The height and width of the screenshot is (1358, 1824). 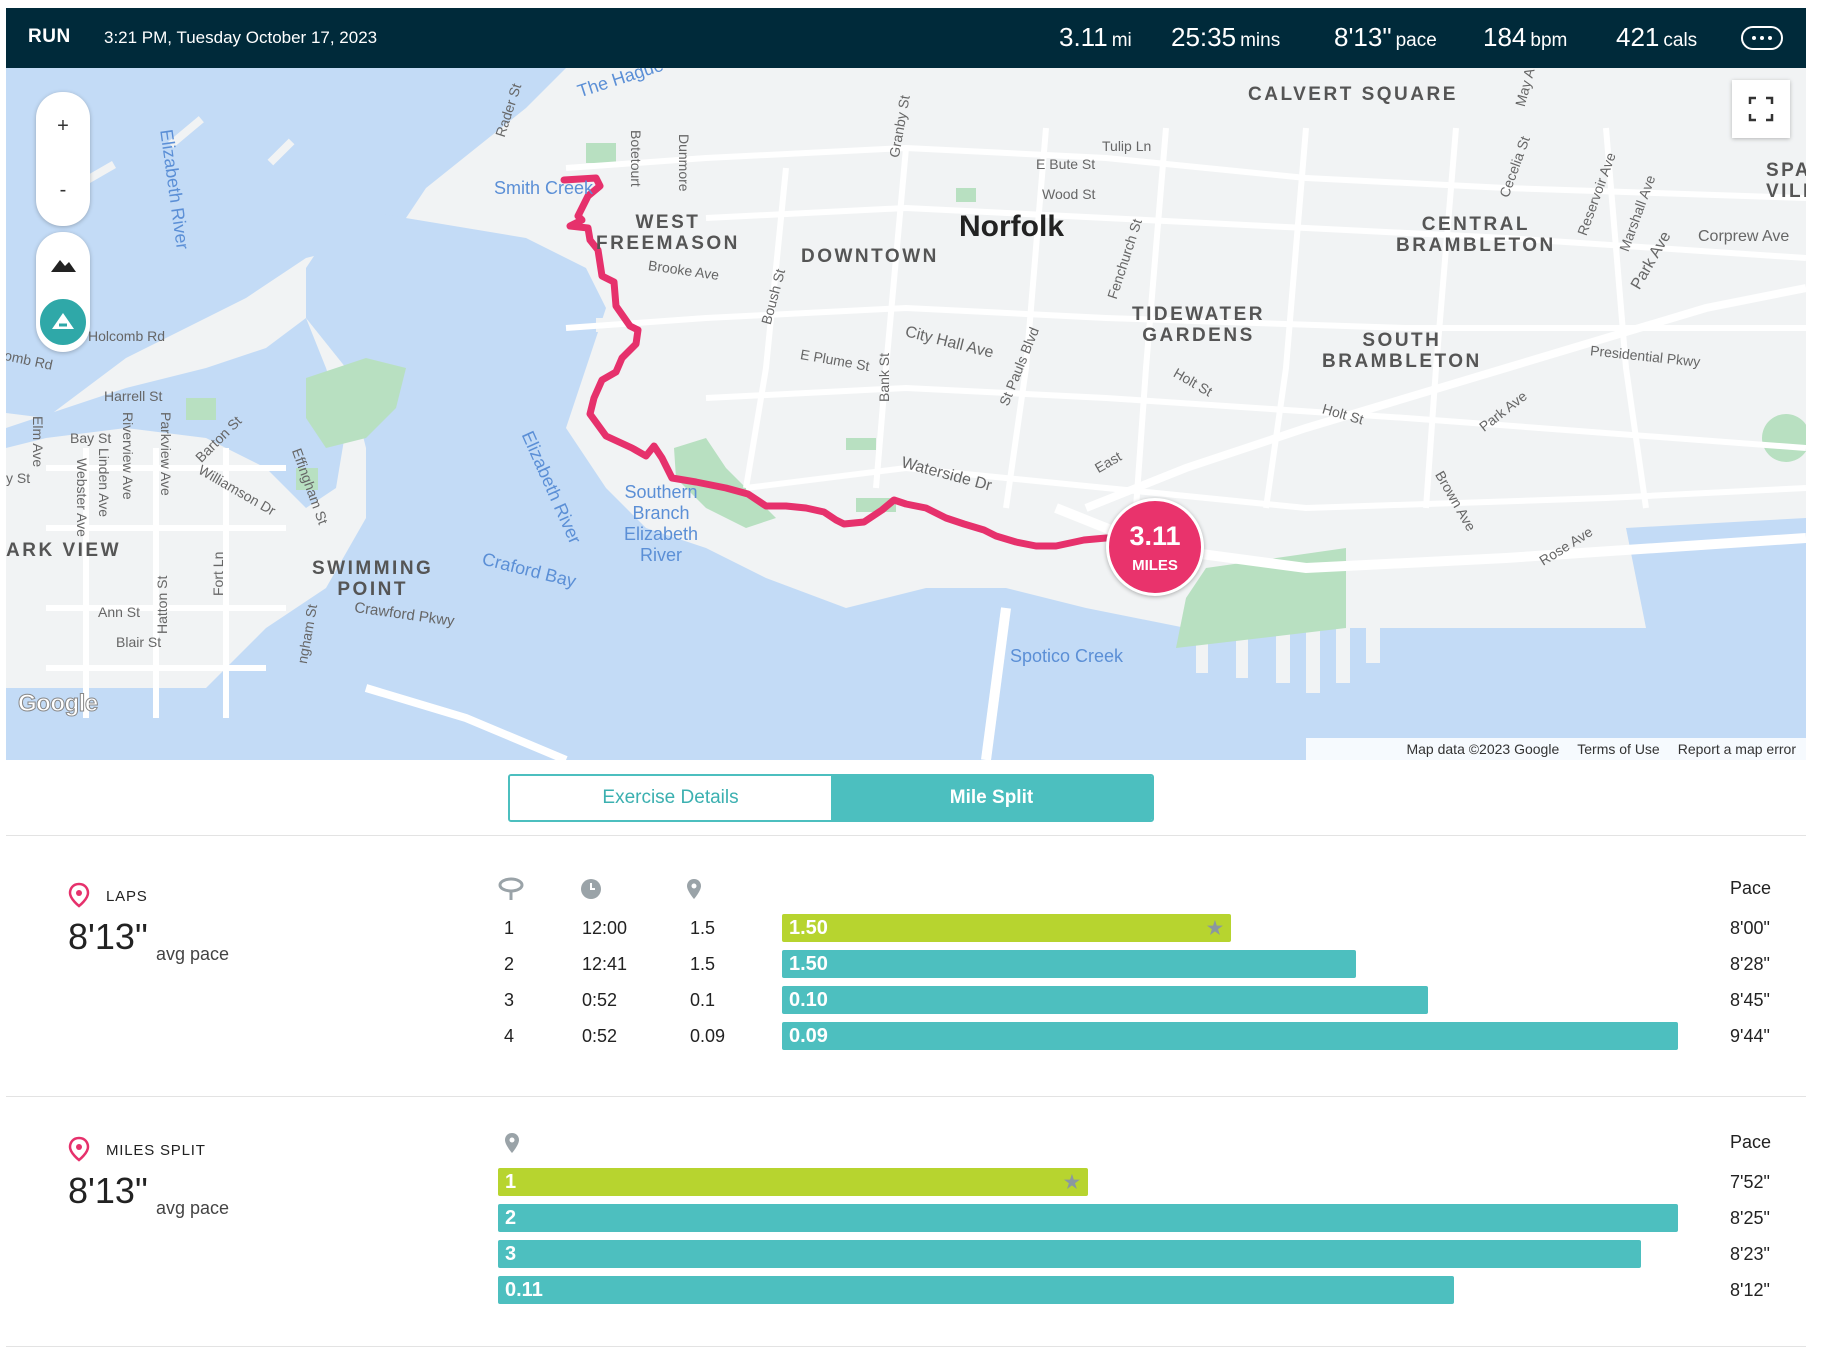 I want to click on stat-calories-value: 421, so click(x=1638, y=37).